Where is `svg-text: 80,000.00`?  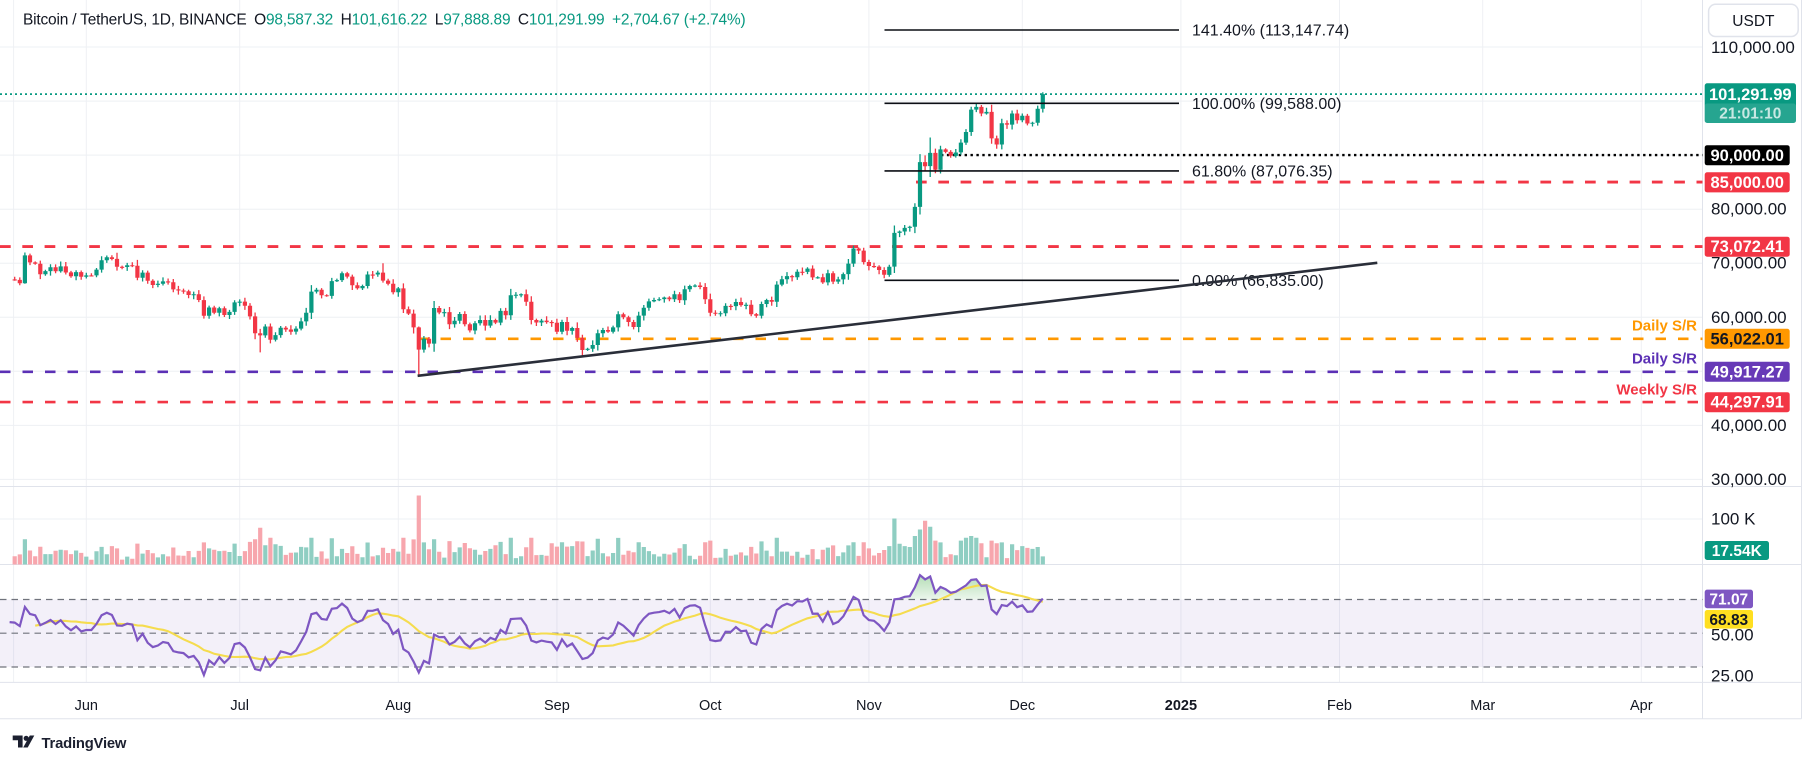 svg-text: 80,000.00 is located at coordinates (1749, 209).